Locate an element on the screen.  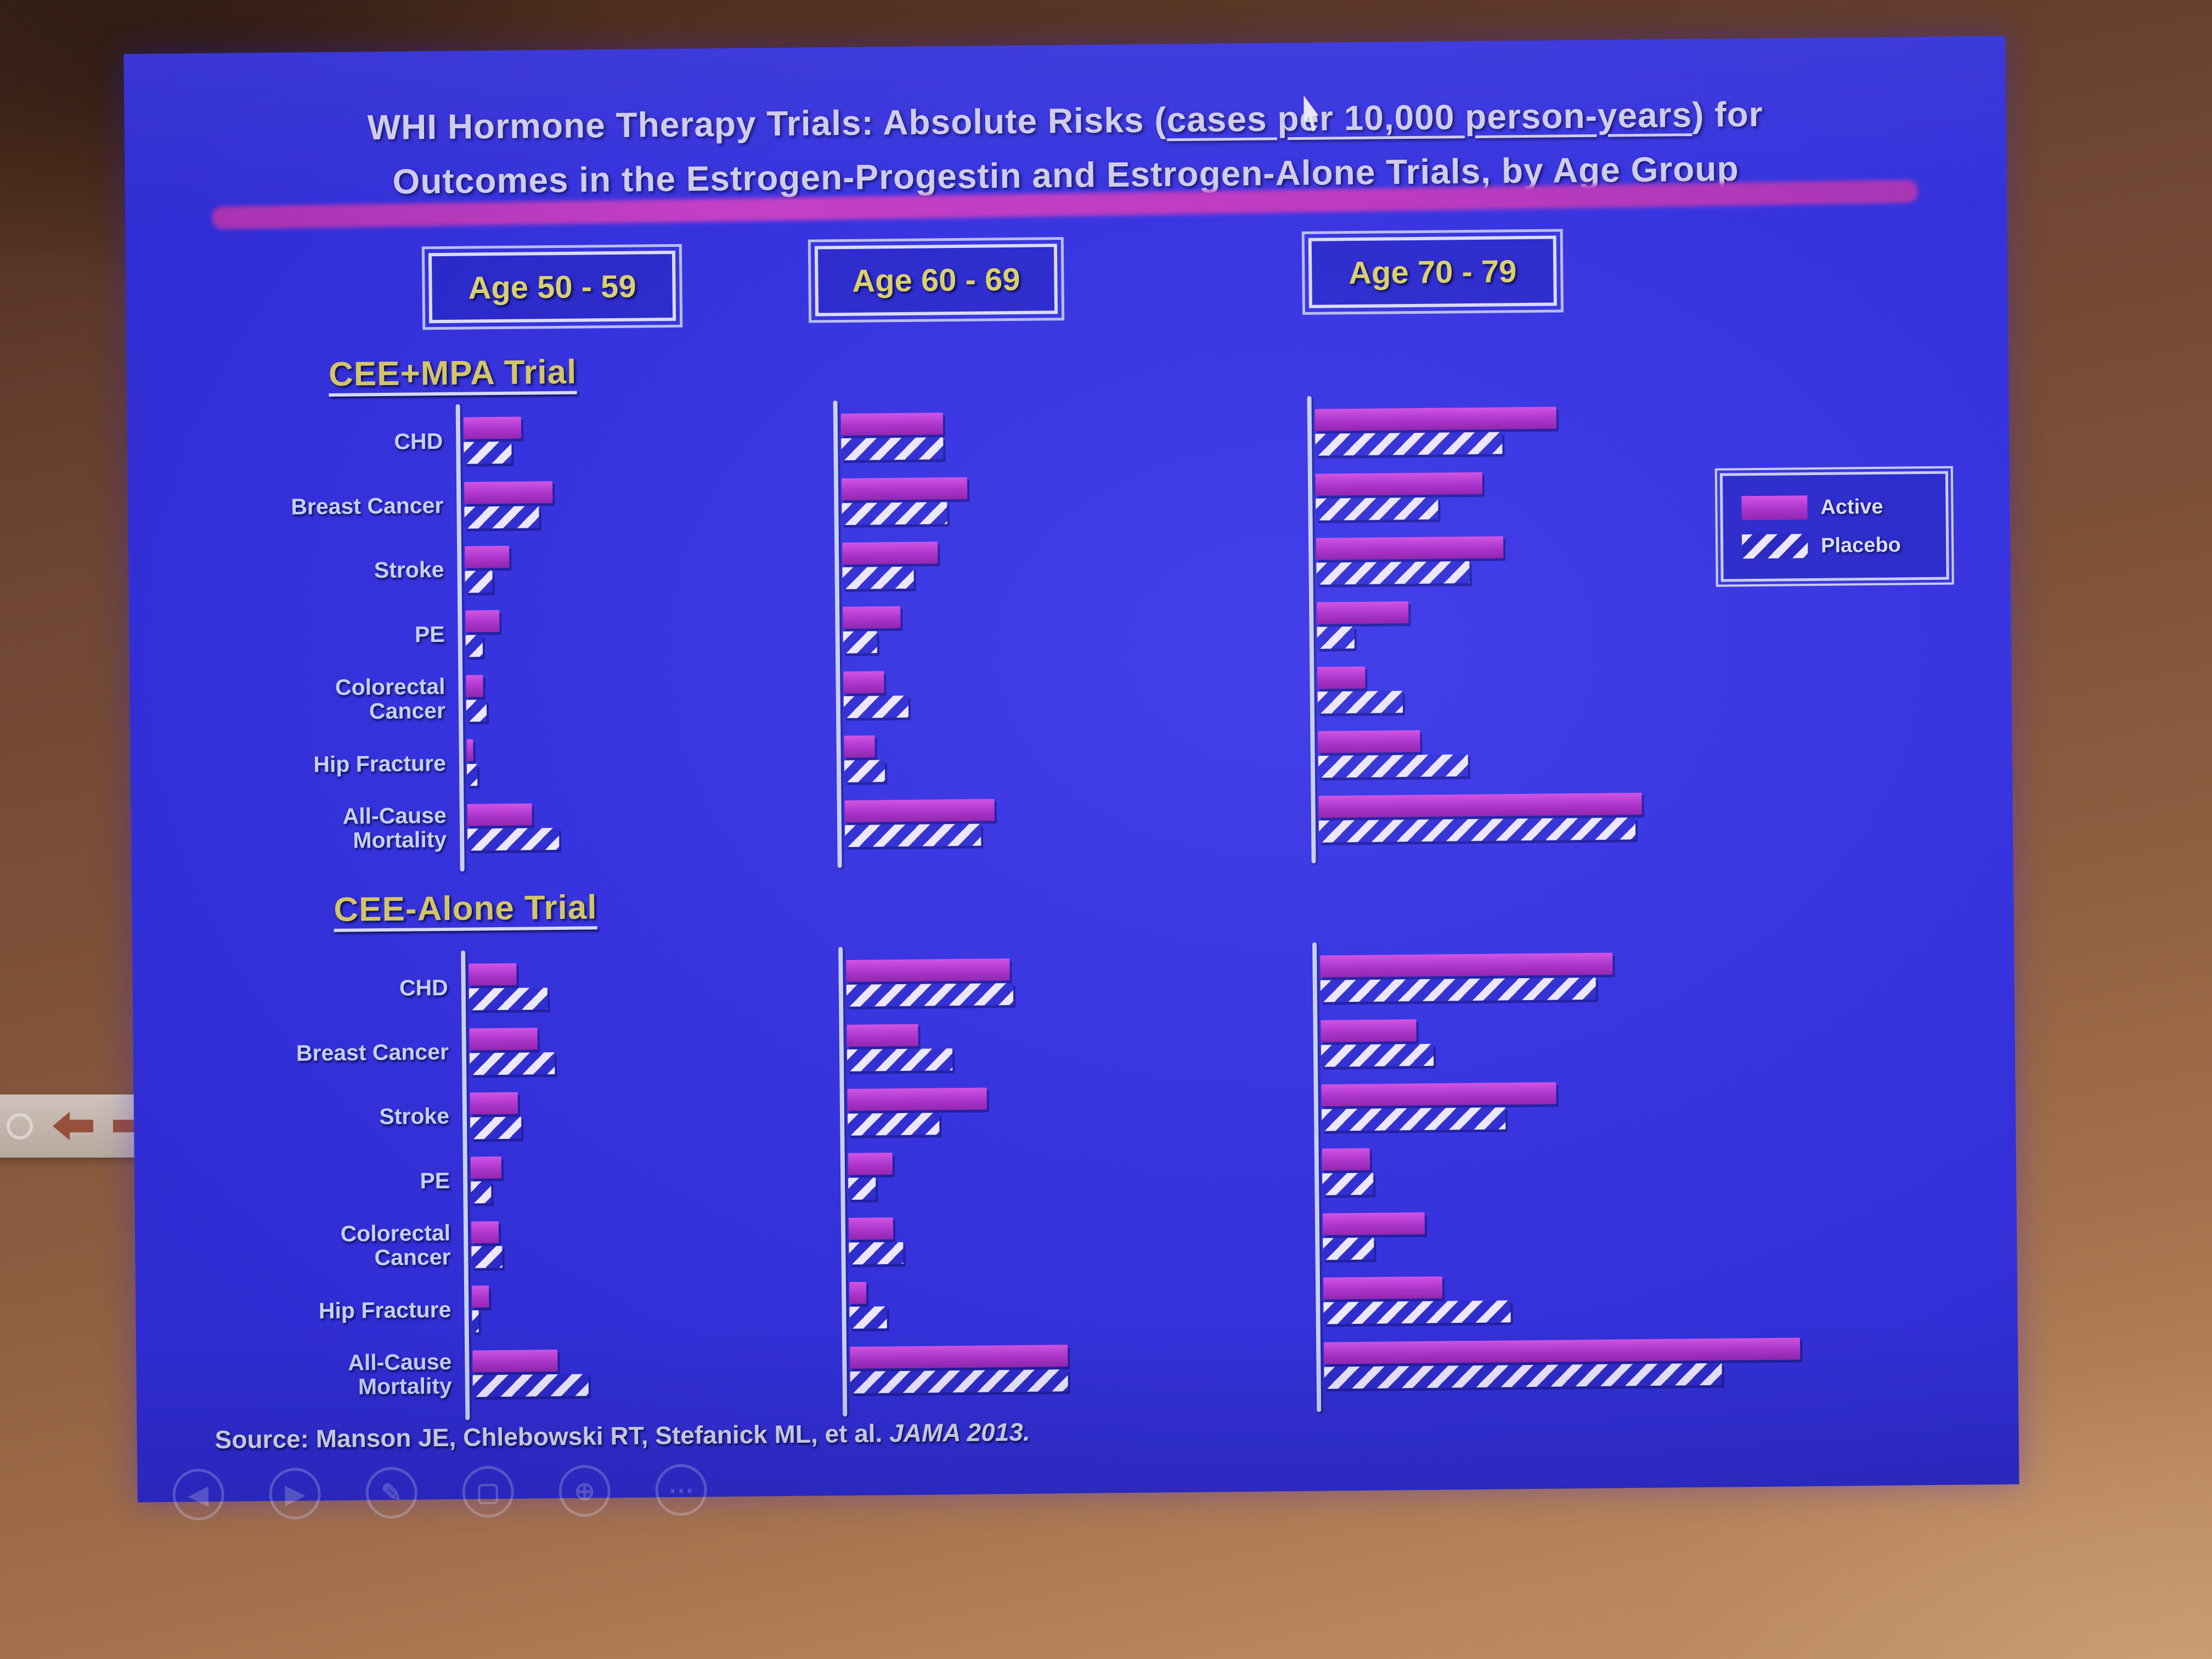
outcome-label: All-Cause Mortality is located at coordinates (399, 1374).